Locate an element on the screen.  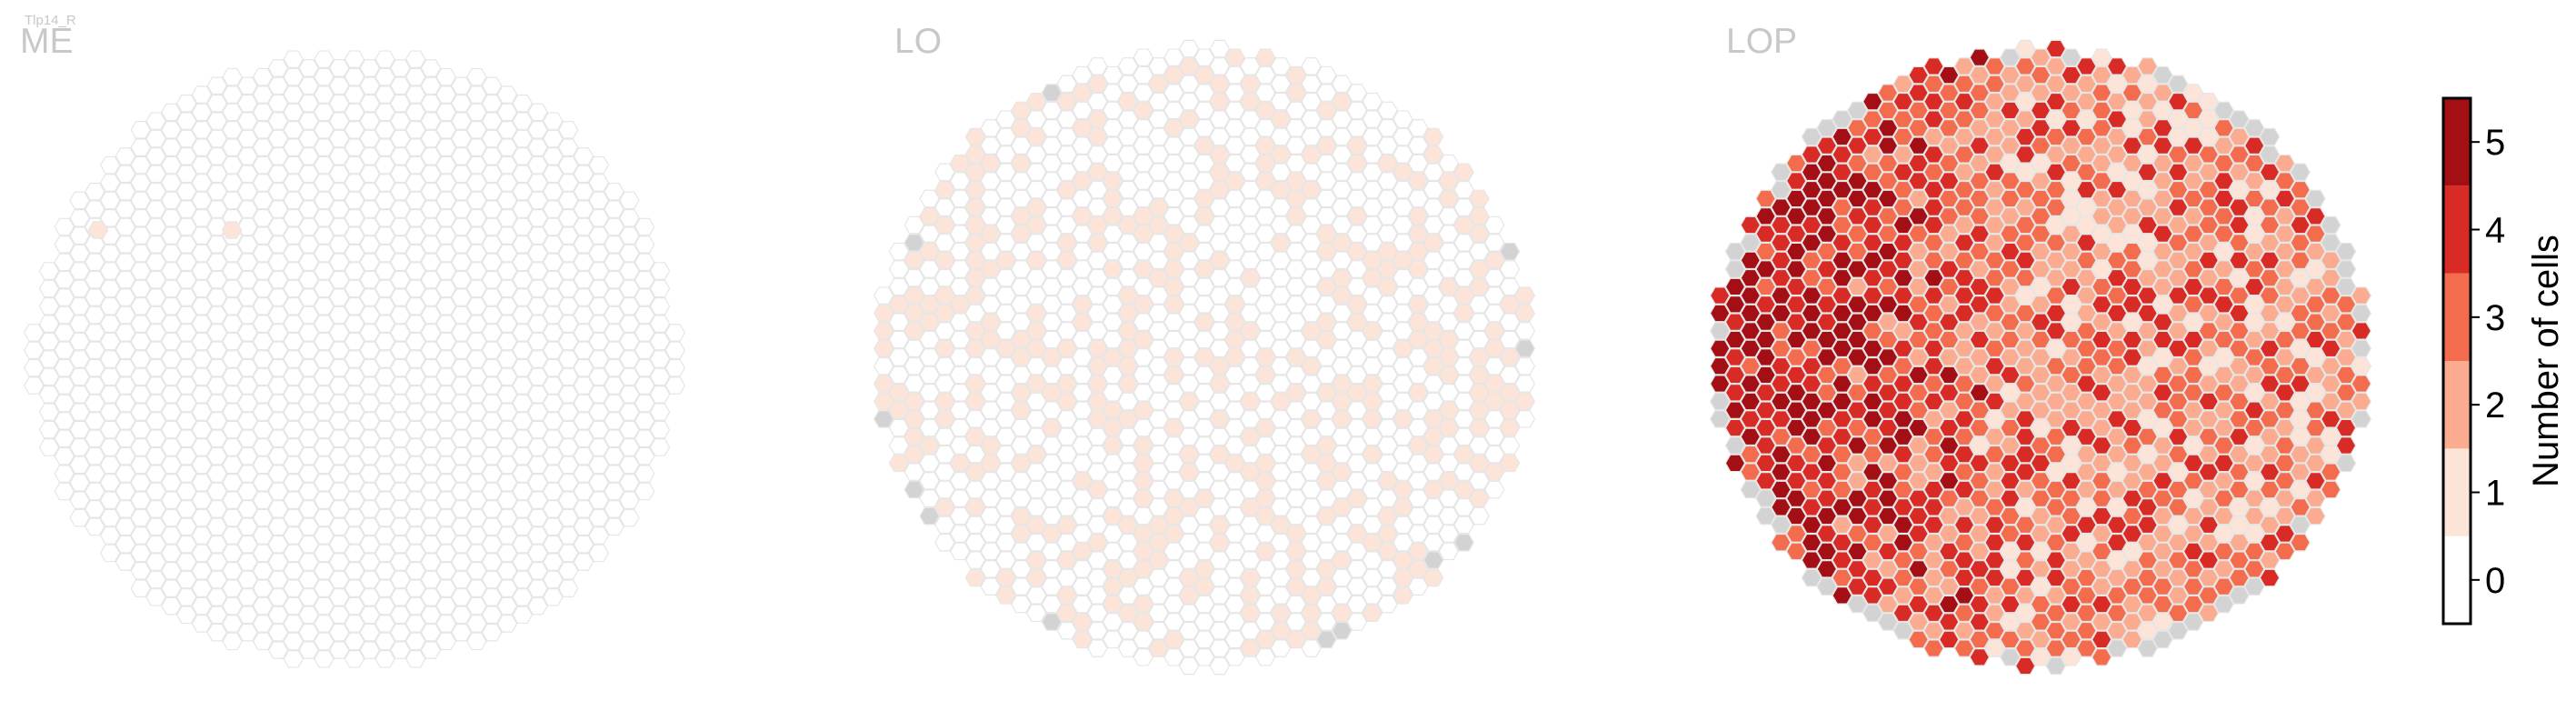
hex-cell-no-data is located at coordinates (929, 516).